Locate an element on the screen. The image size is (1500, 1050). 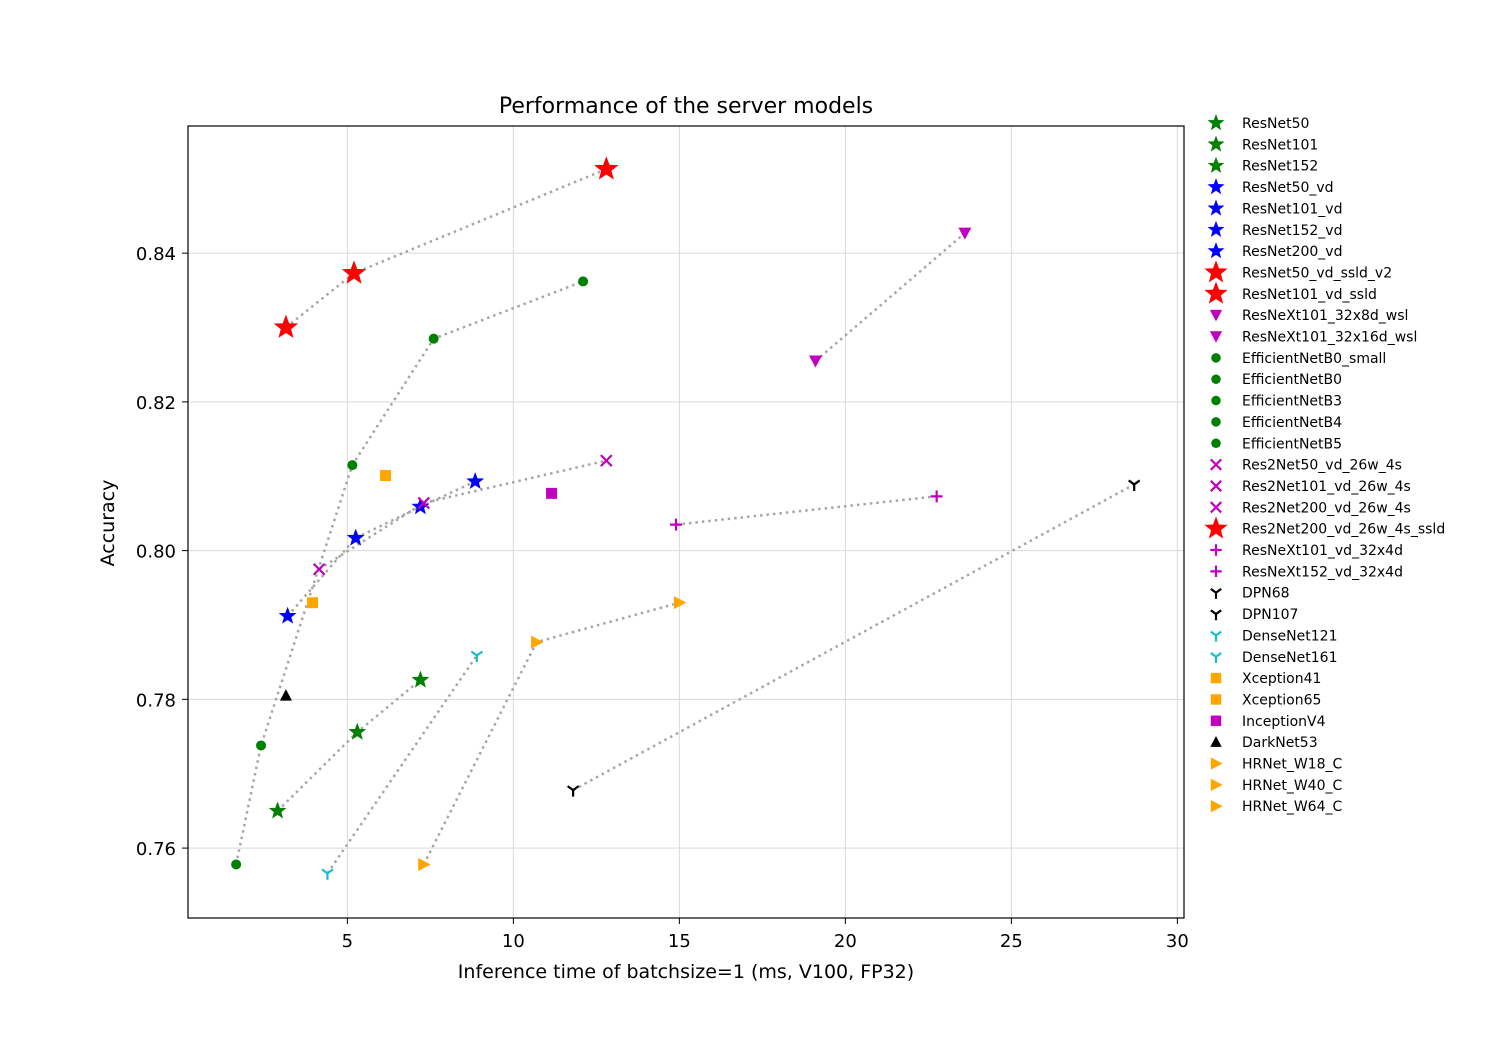
legend-entry: DenseNet121 is located at coordinates (1273, 636).